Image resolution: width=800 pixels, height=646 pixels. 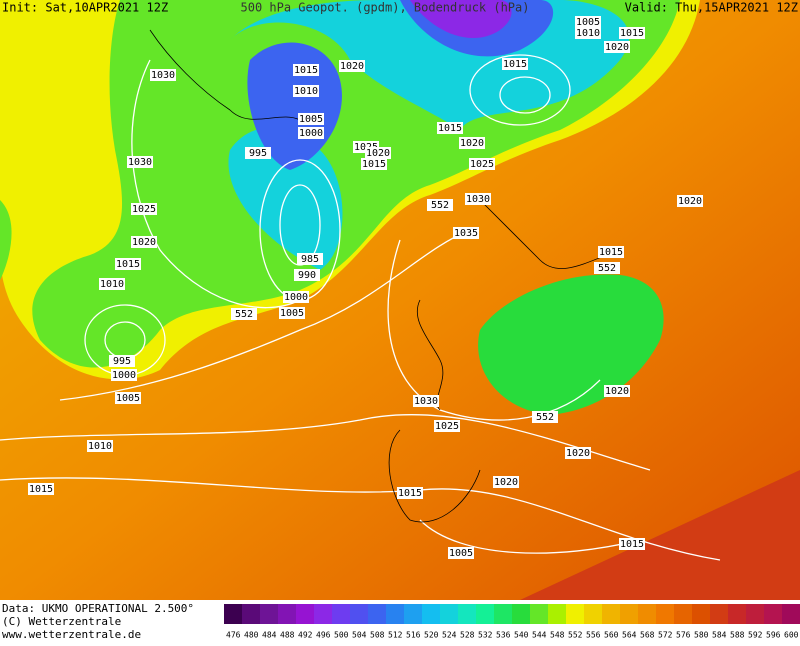 What do you see at coordinates (269, 635) in the screenshot?
I see `colorbar-label: 484` at bounding box center [269, 635].